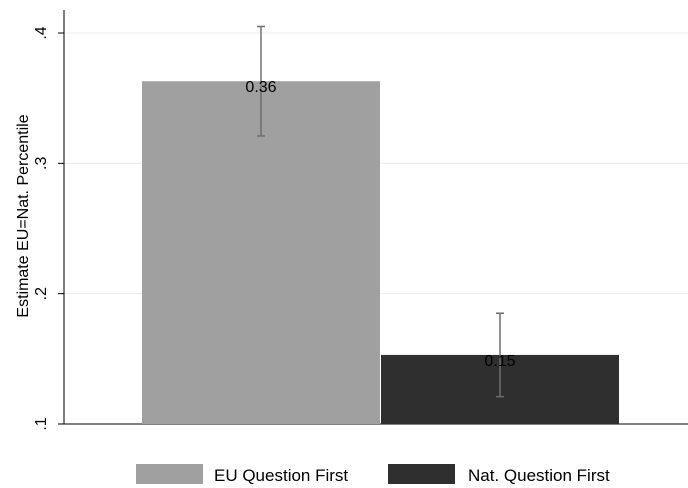 The image size is (688, 488). I want to click on y-tick-label: .3, so click(41, 163).